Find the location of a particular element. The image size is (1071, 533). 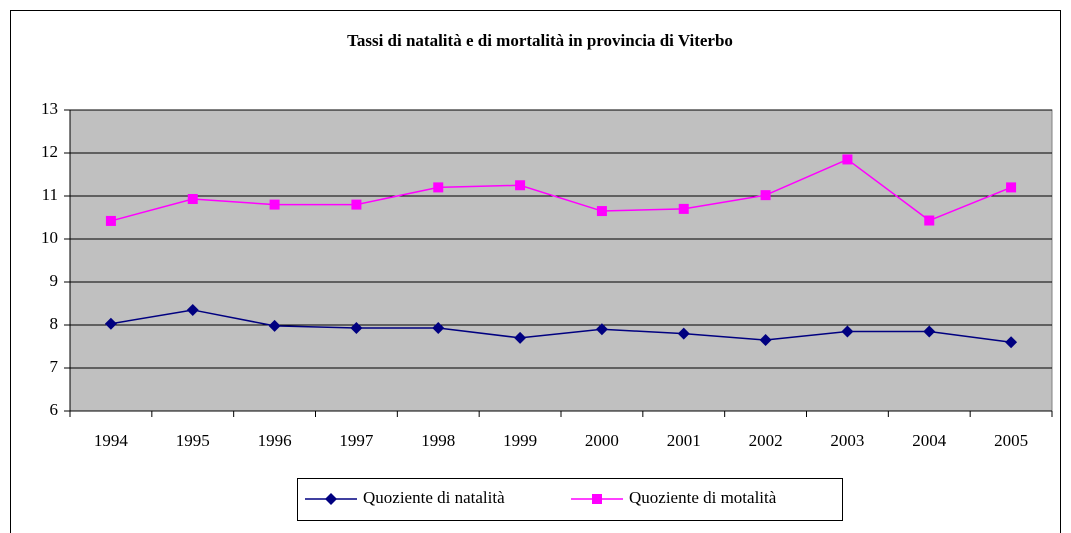

x-tick-label: 2001 is located at coordinates (684, 440).